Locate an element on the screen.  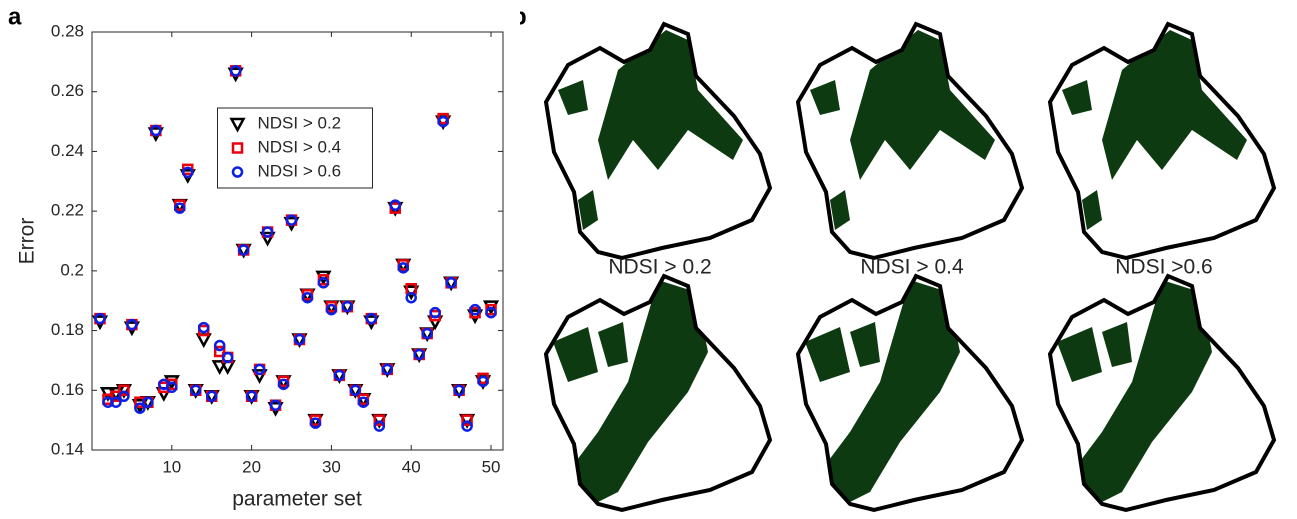
y-tick-label: 0.28 is located at coordinates (67, 30).